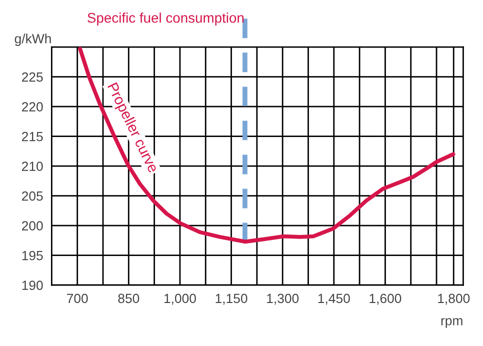  I want to click on x-tick-label: 700, so click(77, 299).